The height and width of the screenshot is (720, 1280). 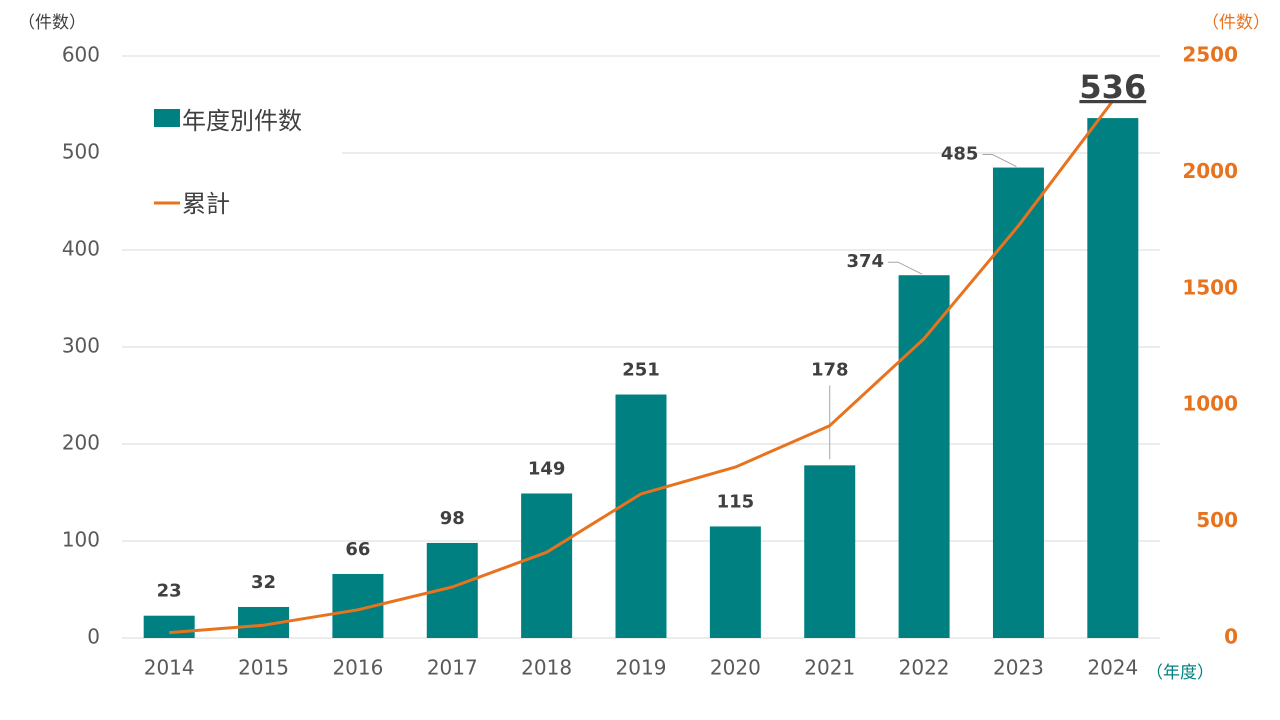 I want to click on bar-data-label: 32, so click(x=263, y=582).